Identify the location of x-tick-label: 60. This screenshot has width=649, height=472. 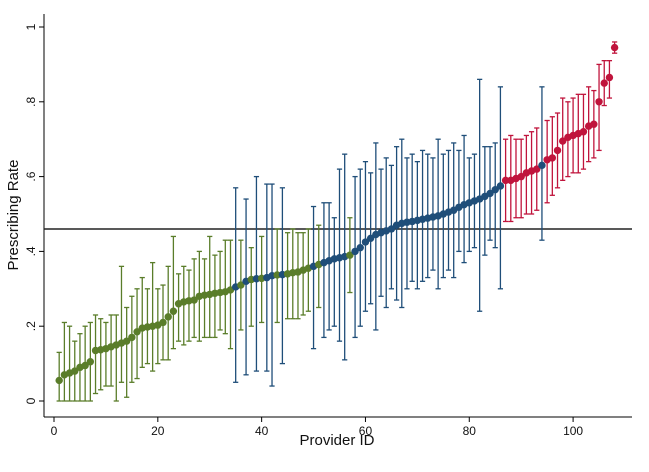
(366, 431).